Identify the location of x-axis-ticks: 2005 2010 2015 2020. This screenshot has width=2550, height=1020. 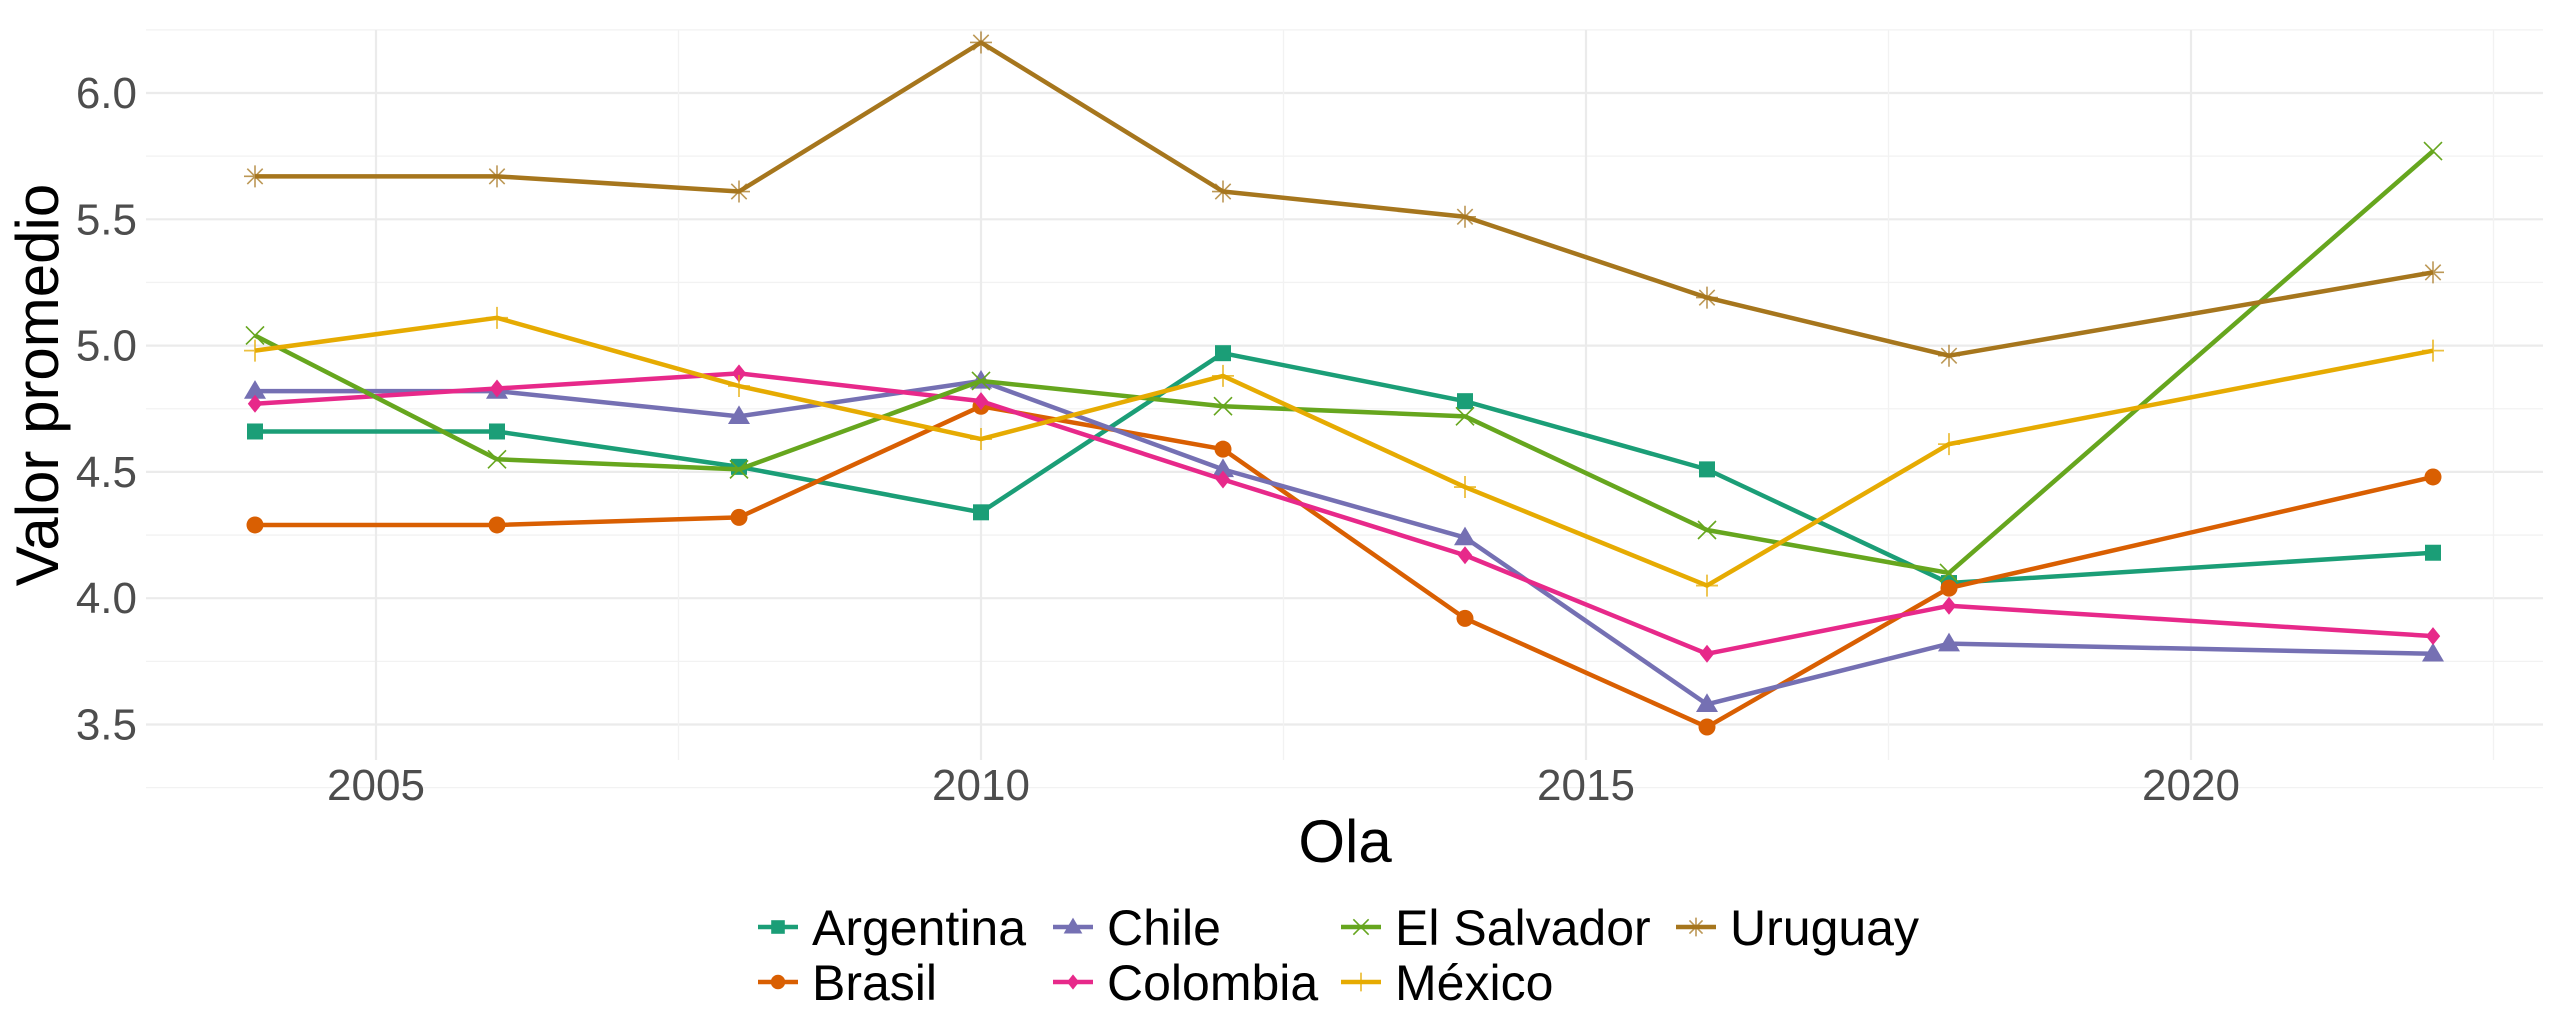
(1283, 785).